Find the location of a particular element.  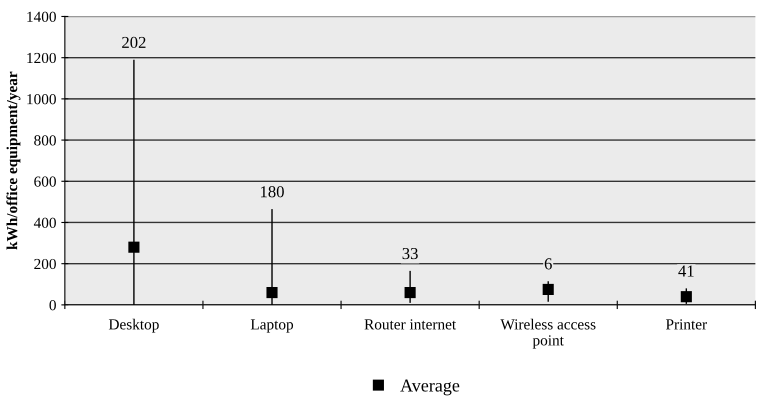

annotation: 202 is located at coordinates (134, 42).